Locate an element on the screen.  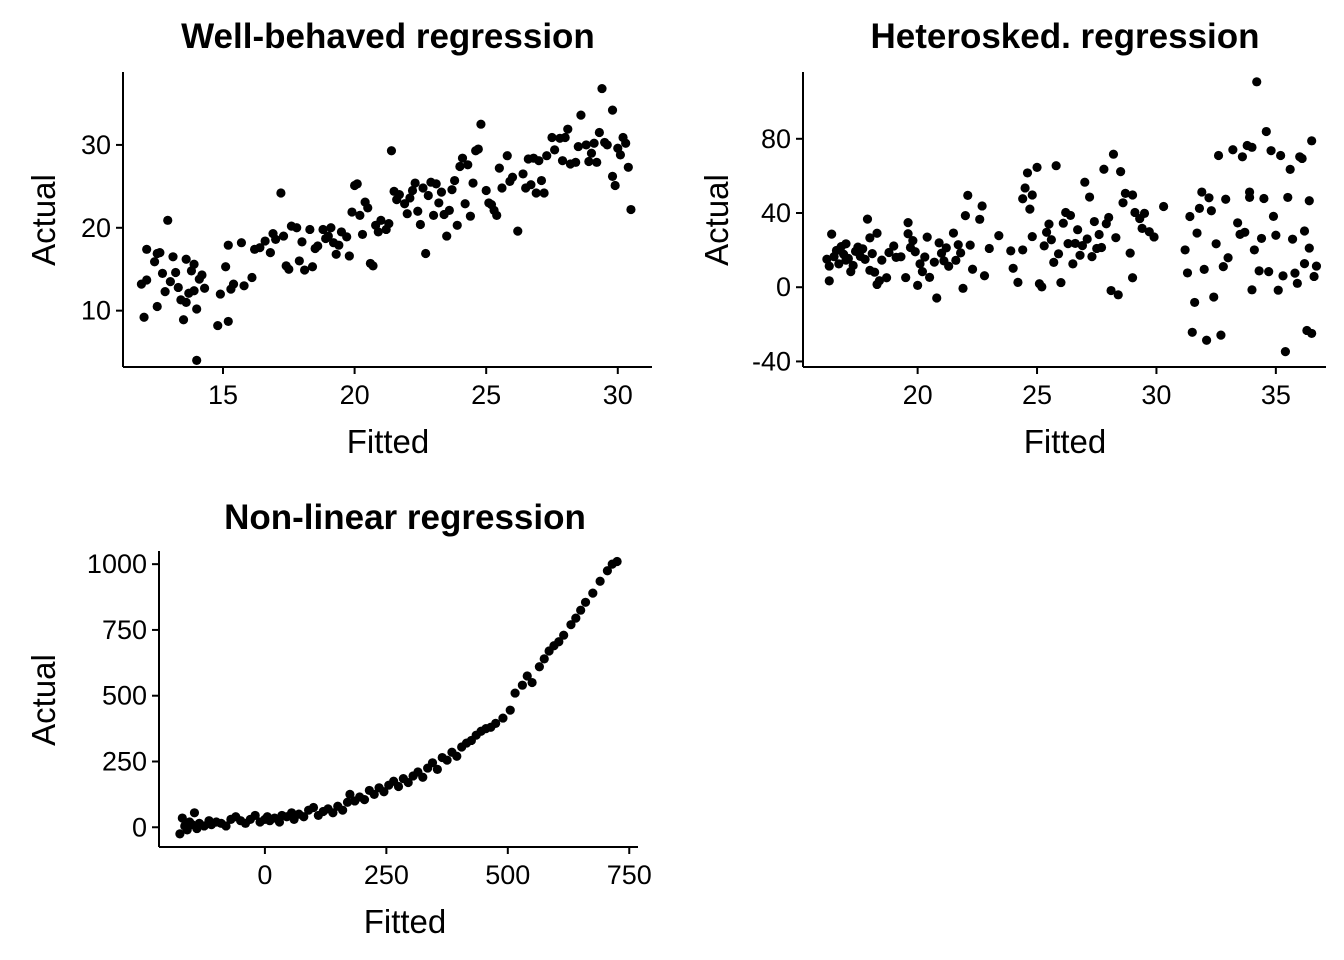
x-tick-label: 500 is located at coordinates (507, 875).